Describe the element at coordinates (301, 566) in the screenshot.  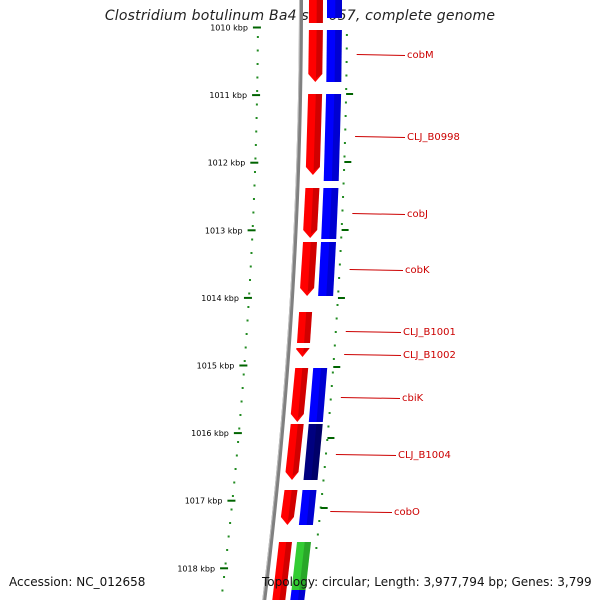
I see `green-feature-body` at that location.